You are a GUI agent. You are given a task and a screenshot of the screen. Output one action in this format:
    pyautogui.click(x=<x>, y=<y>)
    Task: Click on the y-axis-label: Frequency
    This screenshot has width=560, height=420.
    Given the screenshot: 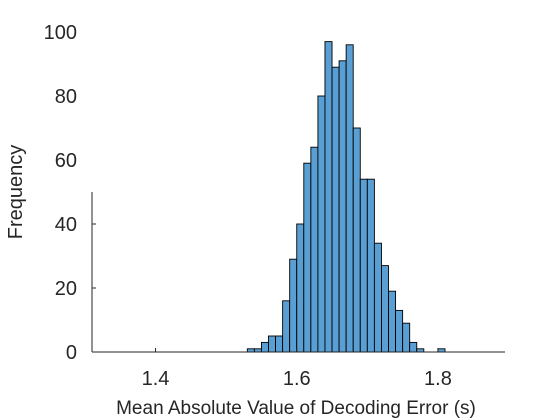 What is the action you would take?
    pyautogui.click(x=16, y=192)
    